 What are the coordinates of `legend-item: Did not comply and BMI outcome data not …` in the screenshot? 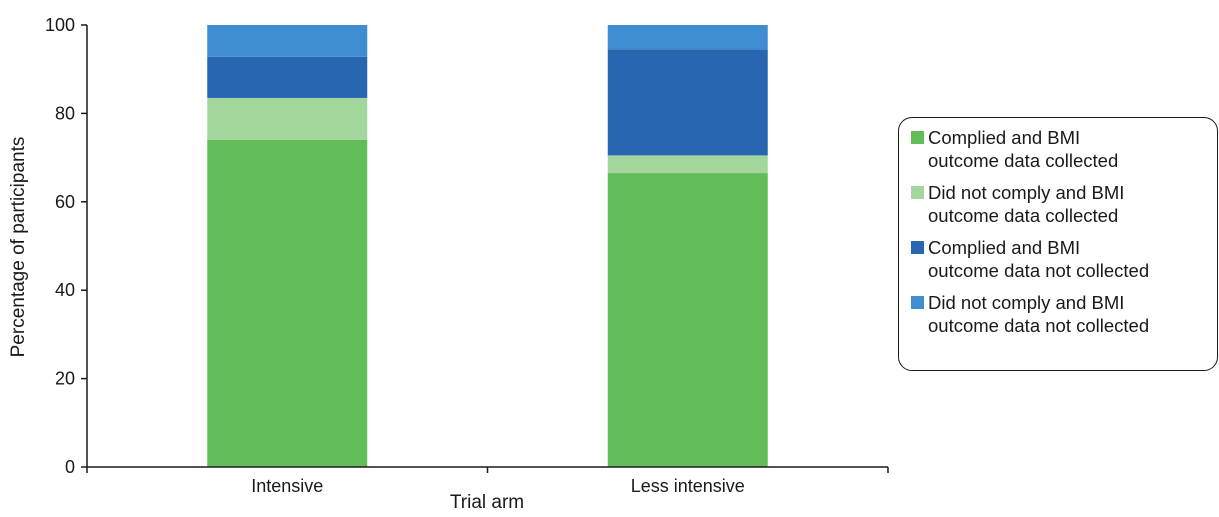 It's located at (1064, 314).